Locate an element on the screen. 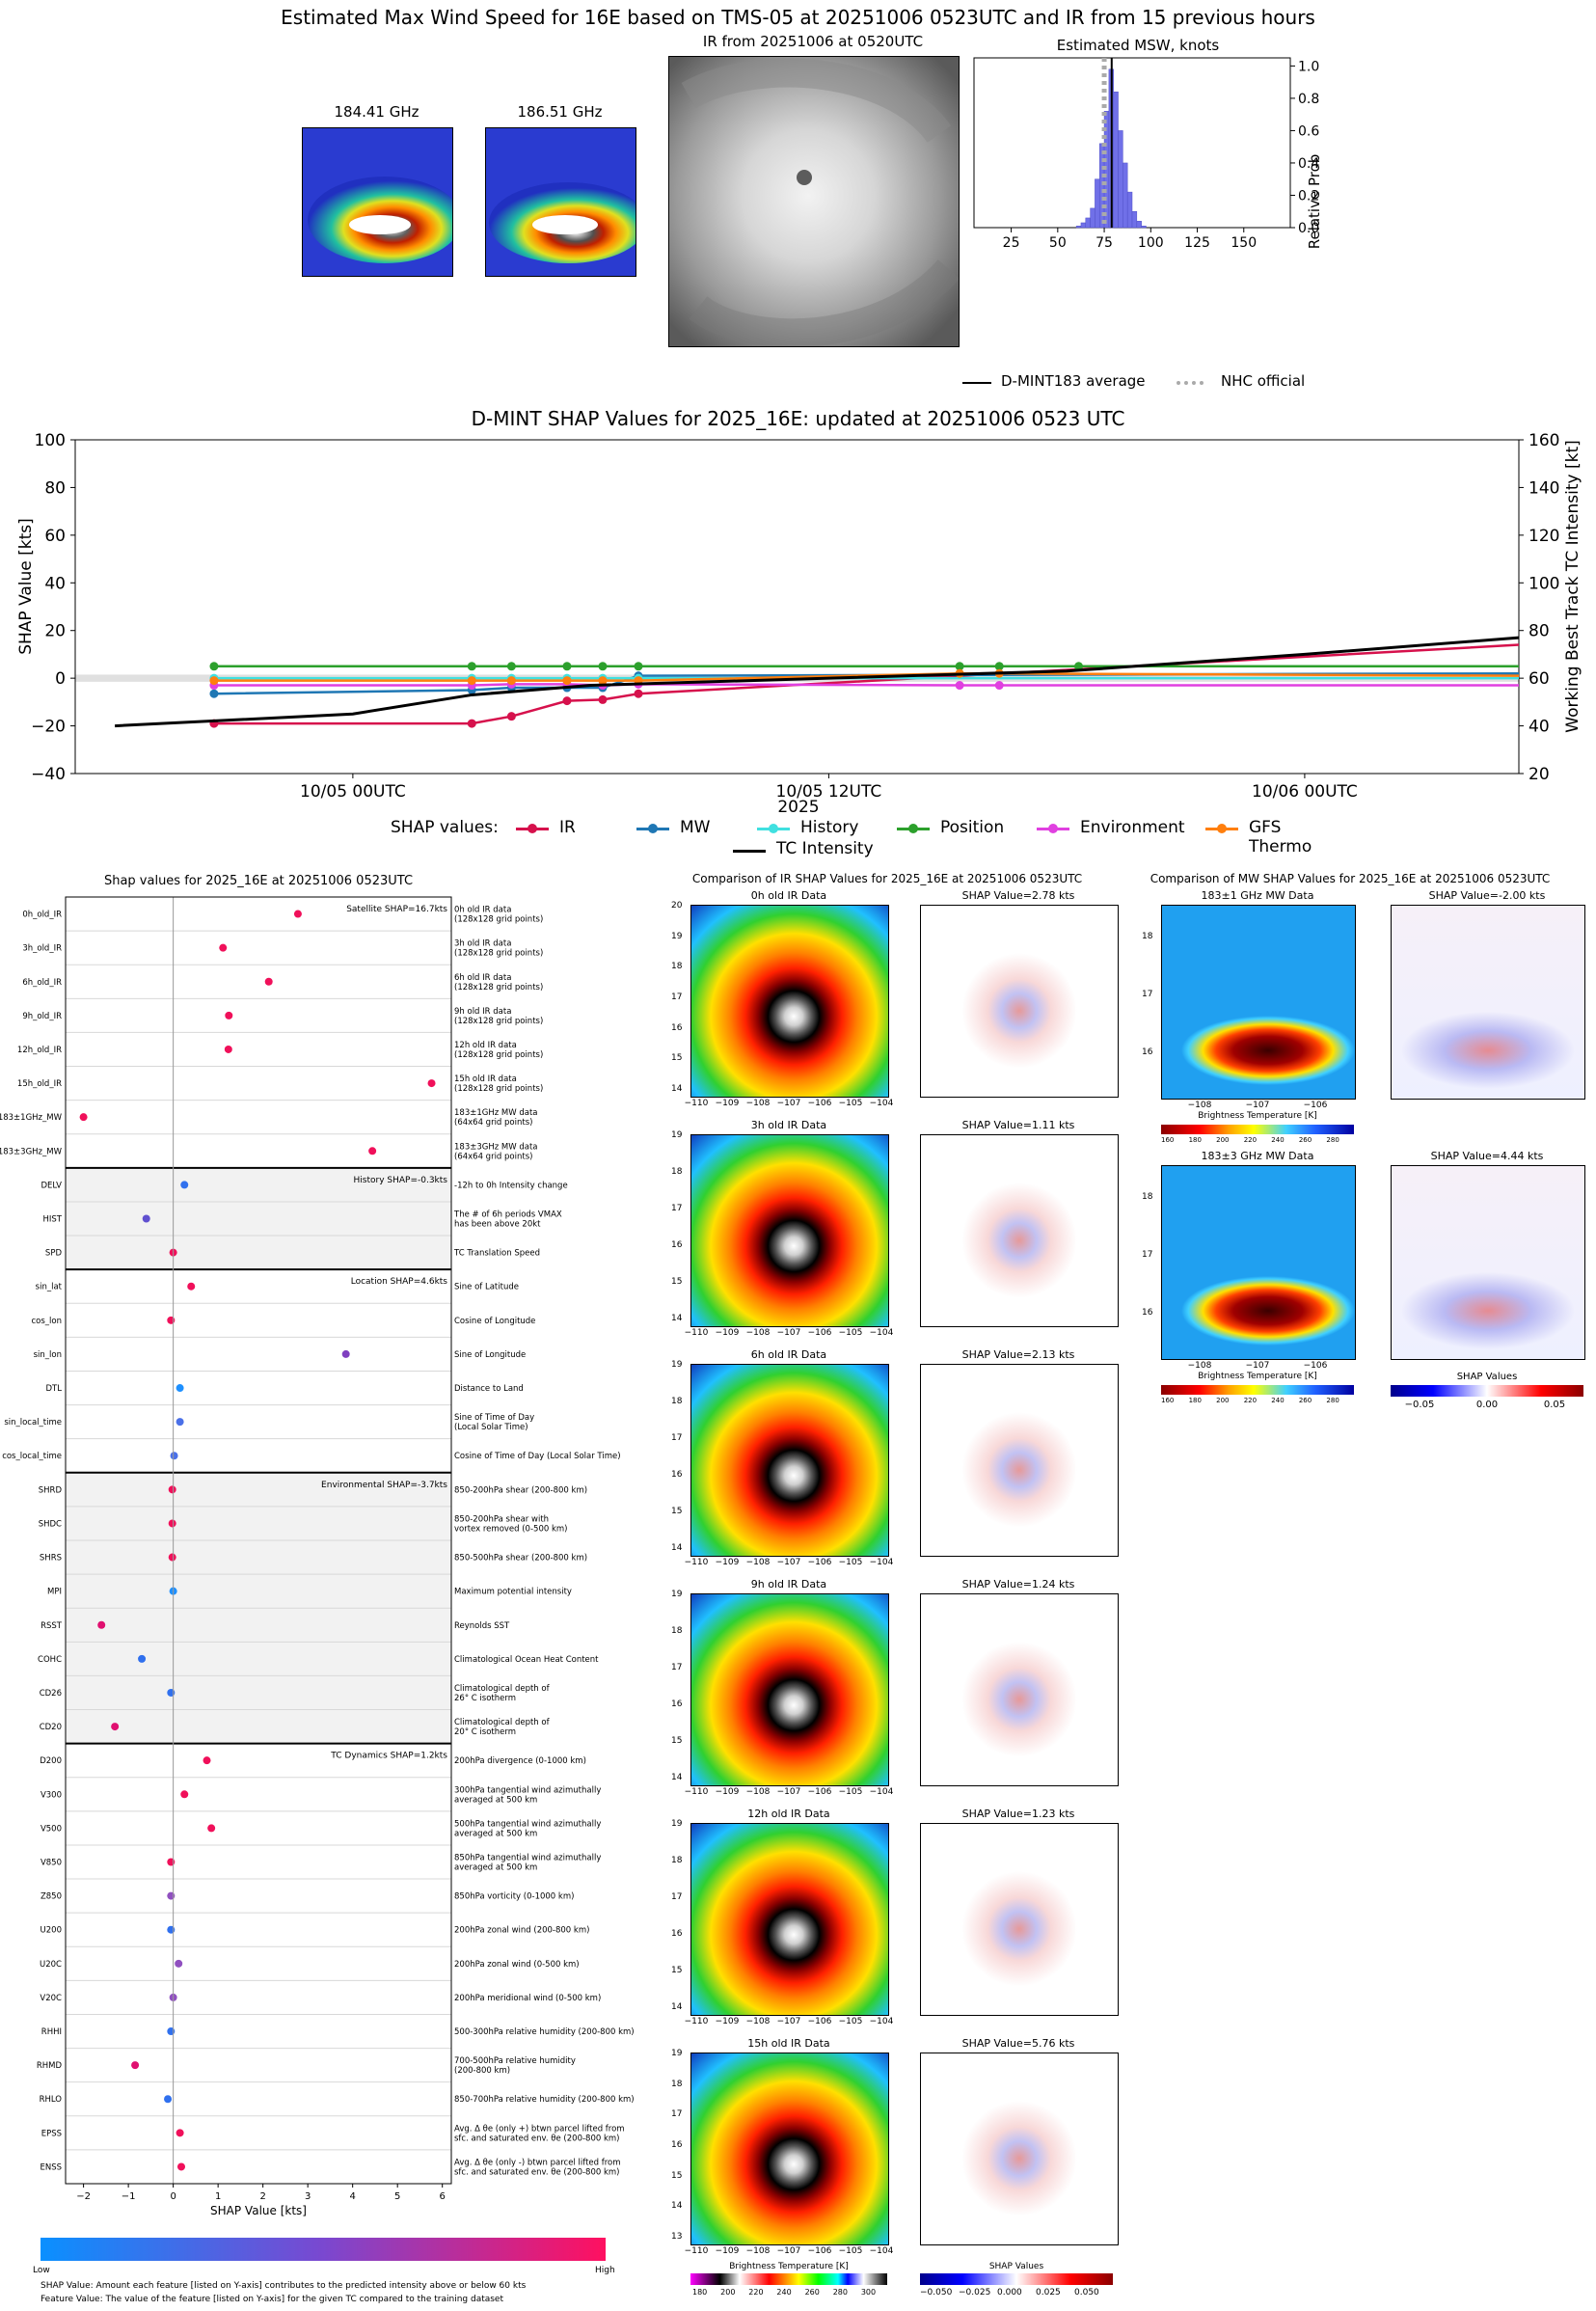 Image resolution: width=1596 pixels, height=2311 pixels. shap-xtick-label: 0 is located at coordinates (173, 2197).